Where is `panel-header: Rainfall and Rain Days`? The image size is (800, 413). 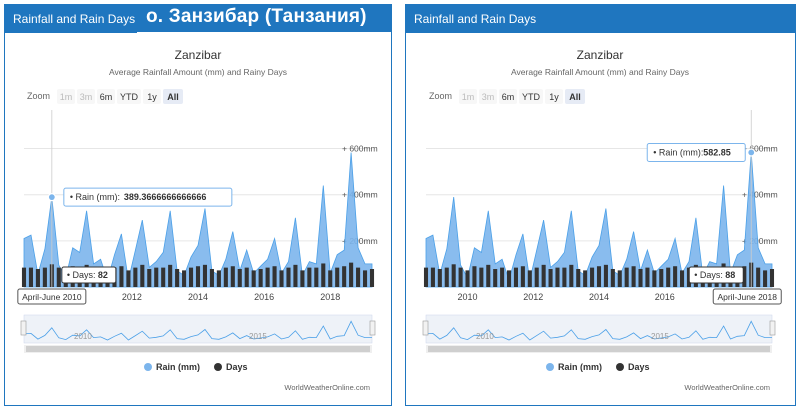
panel-header: Rainfall and Rain Days is located at coordinates (600, 19).